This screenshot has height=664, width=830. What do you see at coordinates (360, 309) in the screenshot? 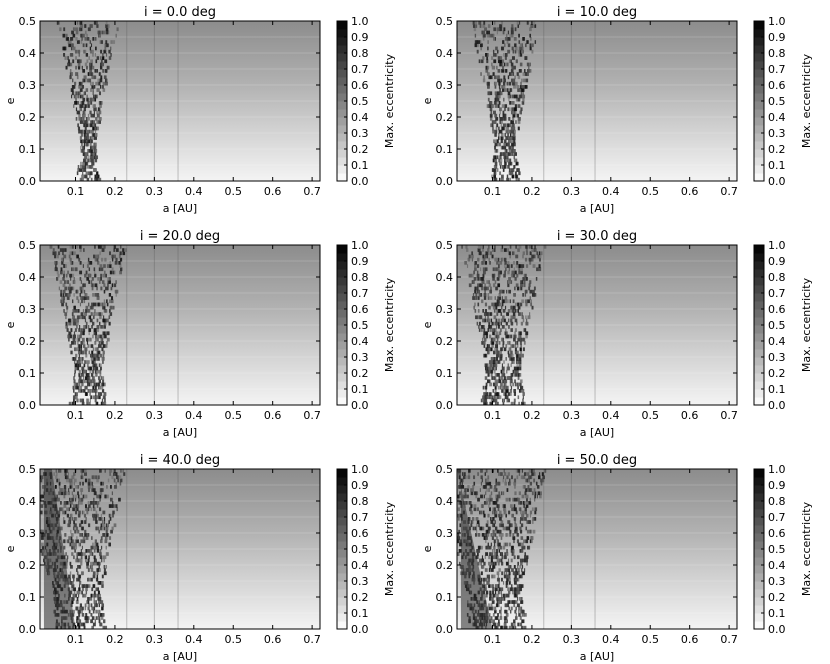
I see `colorbar-tick-label: 0.6` at bounding box center [360, 309].